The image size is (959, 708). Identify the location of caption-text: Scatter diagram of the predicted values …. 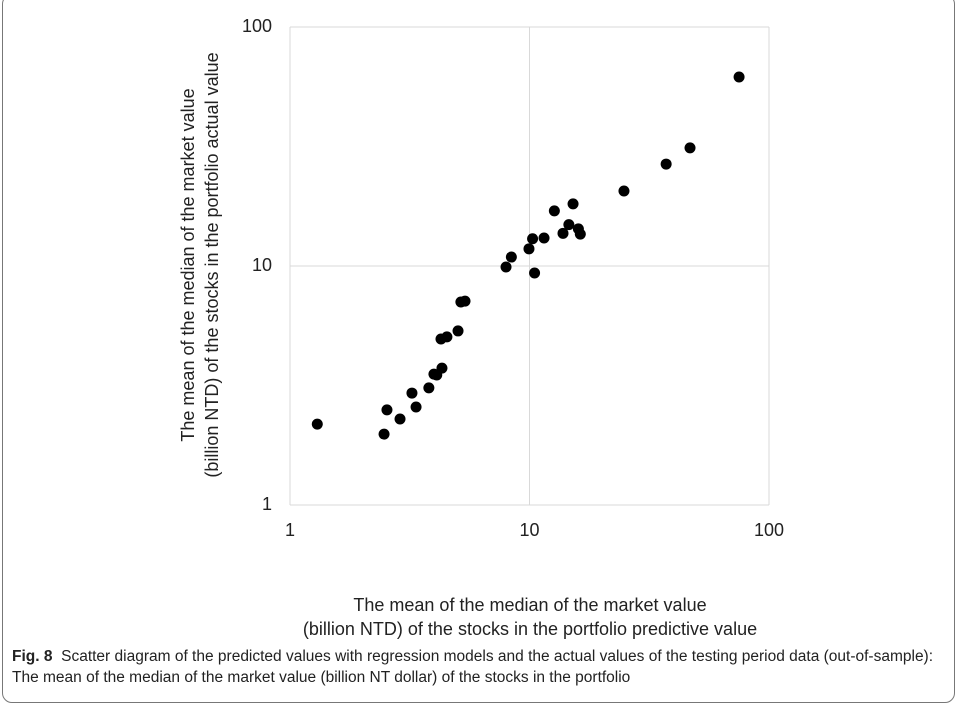
(473, 667).